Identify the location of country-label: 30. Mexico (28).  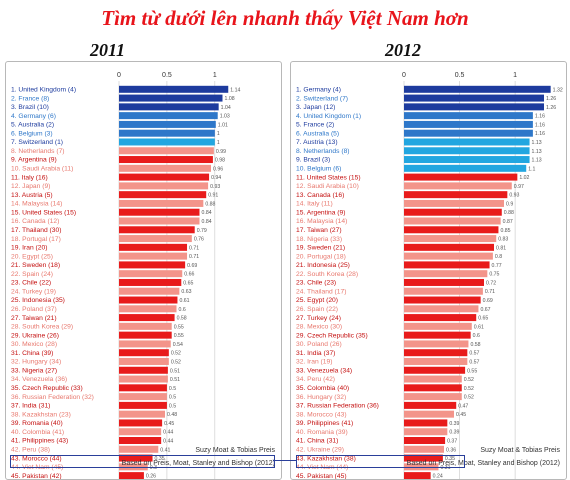
(34, 344).